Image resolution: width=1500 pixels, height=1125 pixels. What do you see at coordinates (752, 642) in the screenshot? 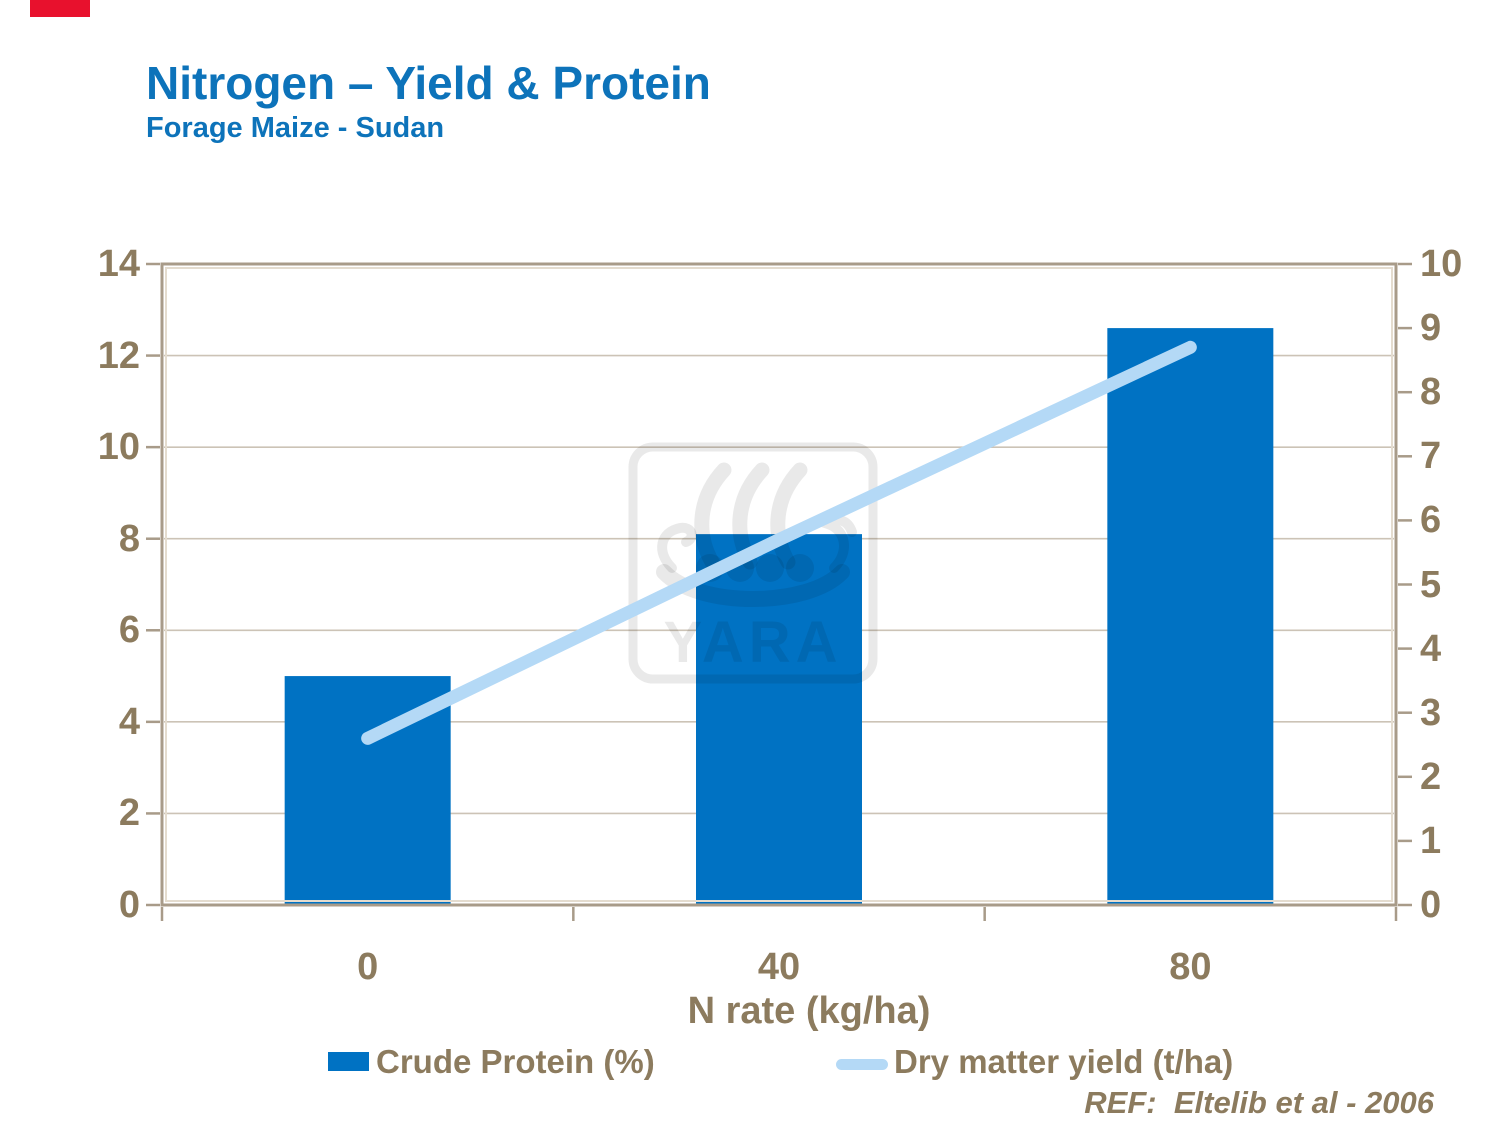
I see `watermark-text: YARA` at bounding box center [752, 642].